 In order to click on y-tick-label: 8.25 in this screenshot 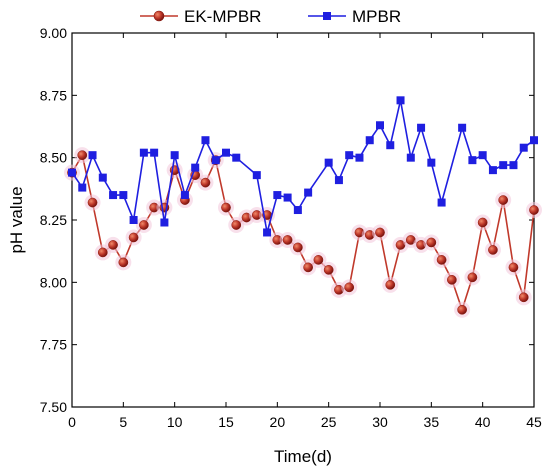, I will do `click(53, 220)`.